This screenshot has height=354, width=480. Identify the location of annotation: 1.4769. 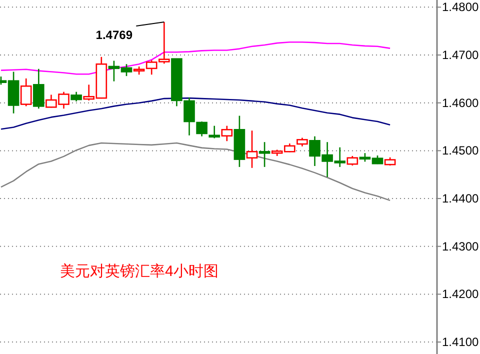
(114, 35).